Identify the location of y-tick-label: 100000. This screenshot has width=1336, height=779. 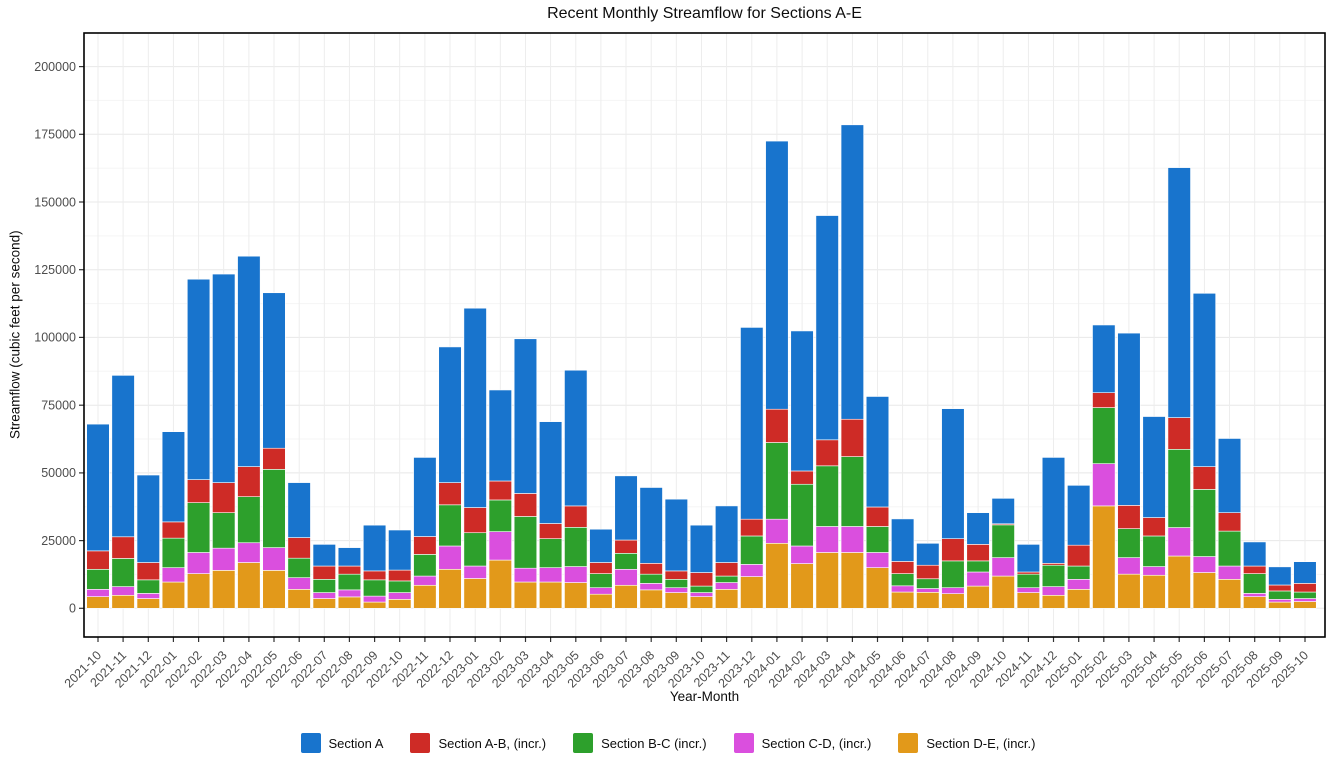
(55, 338).